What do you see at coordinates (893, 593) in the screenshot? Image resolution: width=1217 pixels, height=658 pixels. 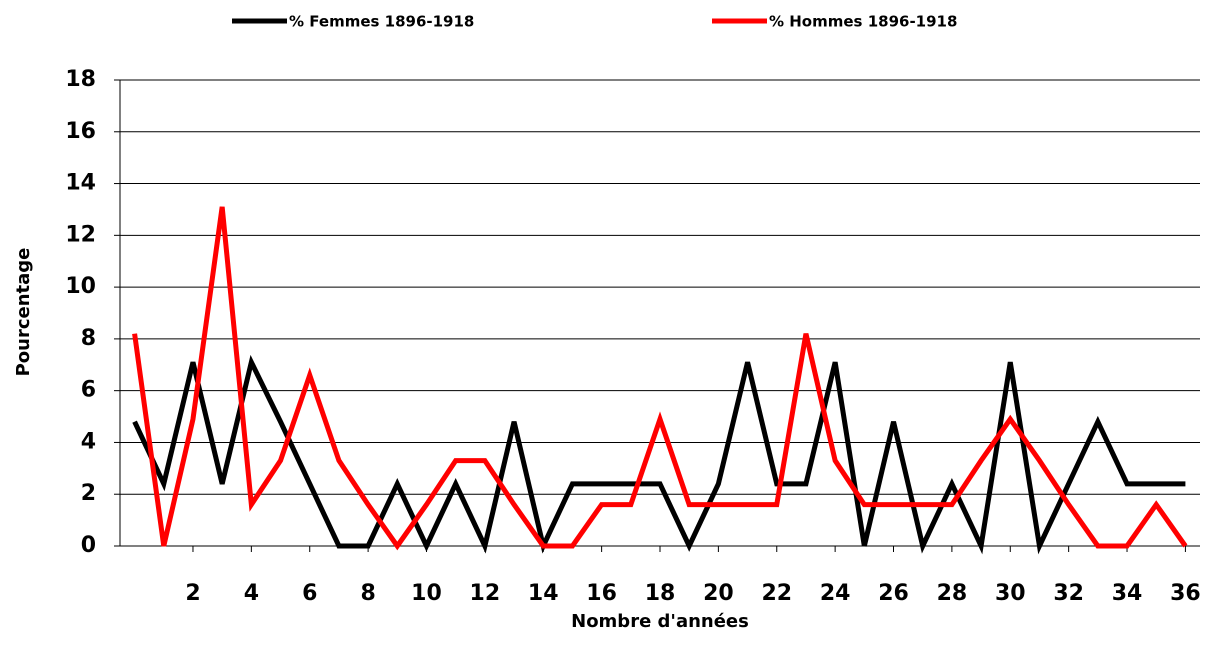 I see `x-tick-label: 26` at bounding box center [893, 593].